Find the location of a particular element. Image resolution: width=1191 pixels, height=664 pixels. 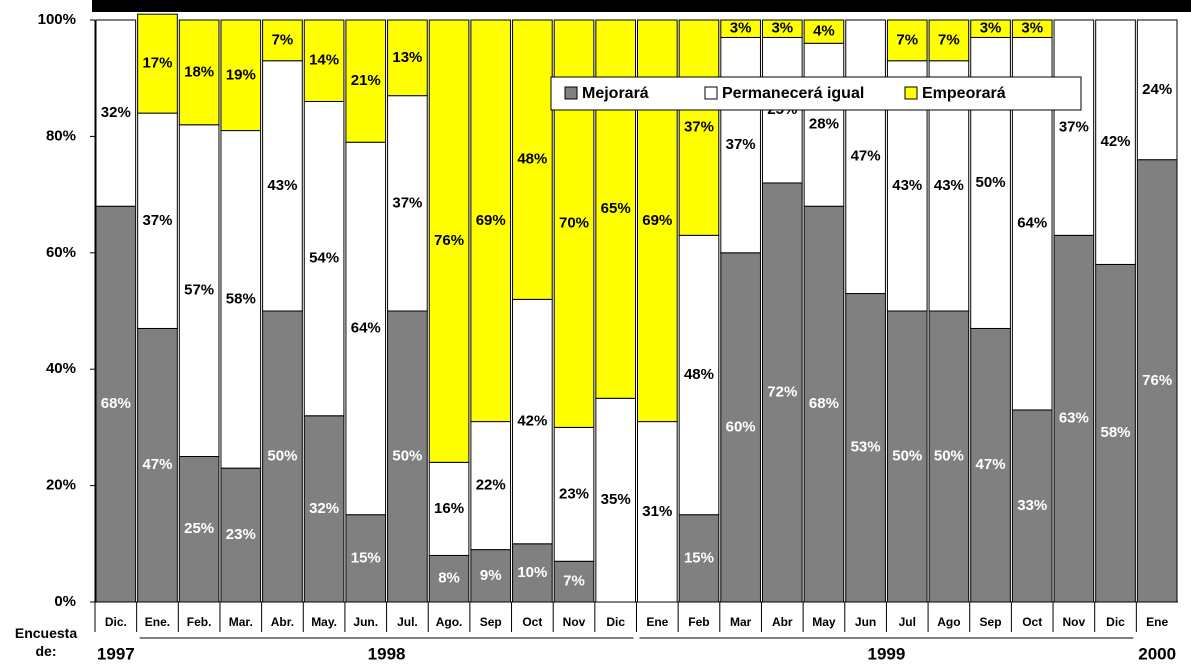

value-label: 32% is located at coordinates (116, 112).